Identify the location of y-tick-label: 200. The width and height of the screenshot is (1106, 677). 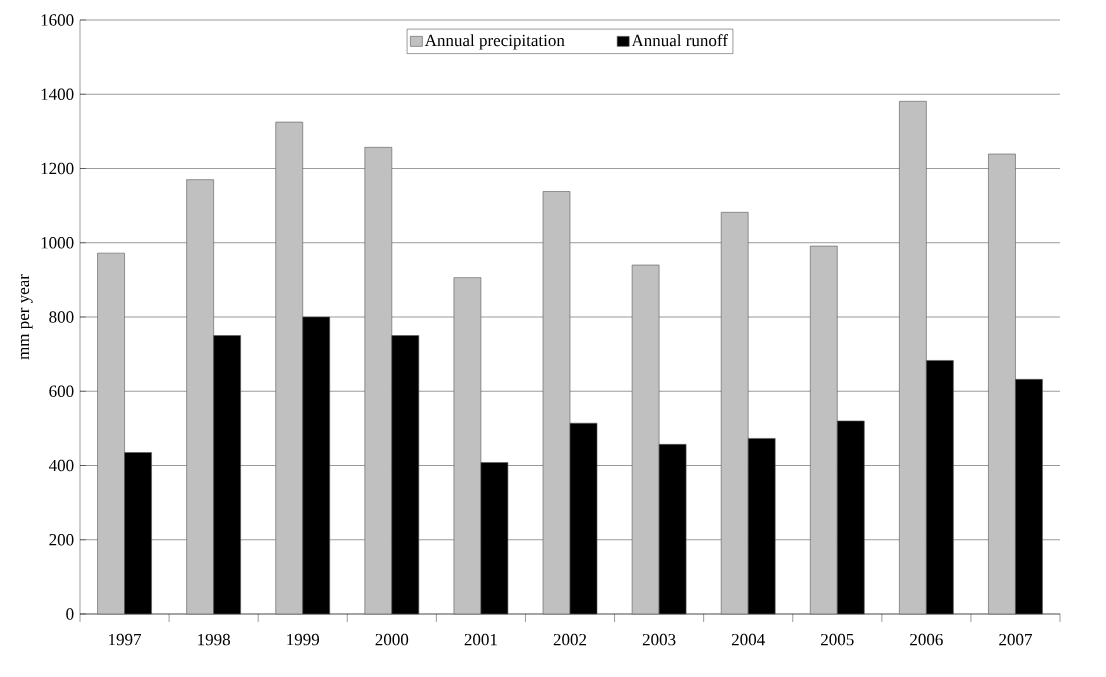
(61, 540).